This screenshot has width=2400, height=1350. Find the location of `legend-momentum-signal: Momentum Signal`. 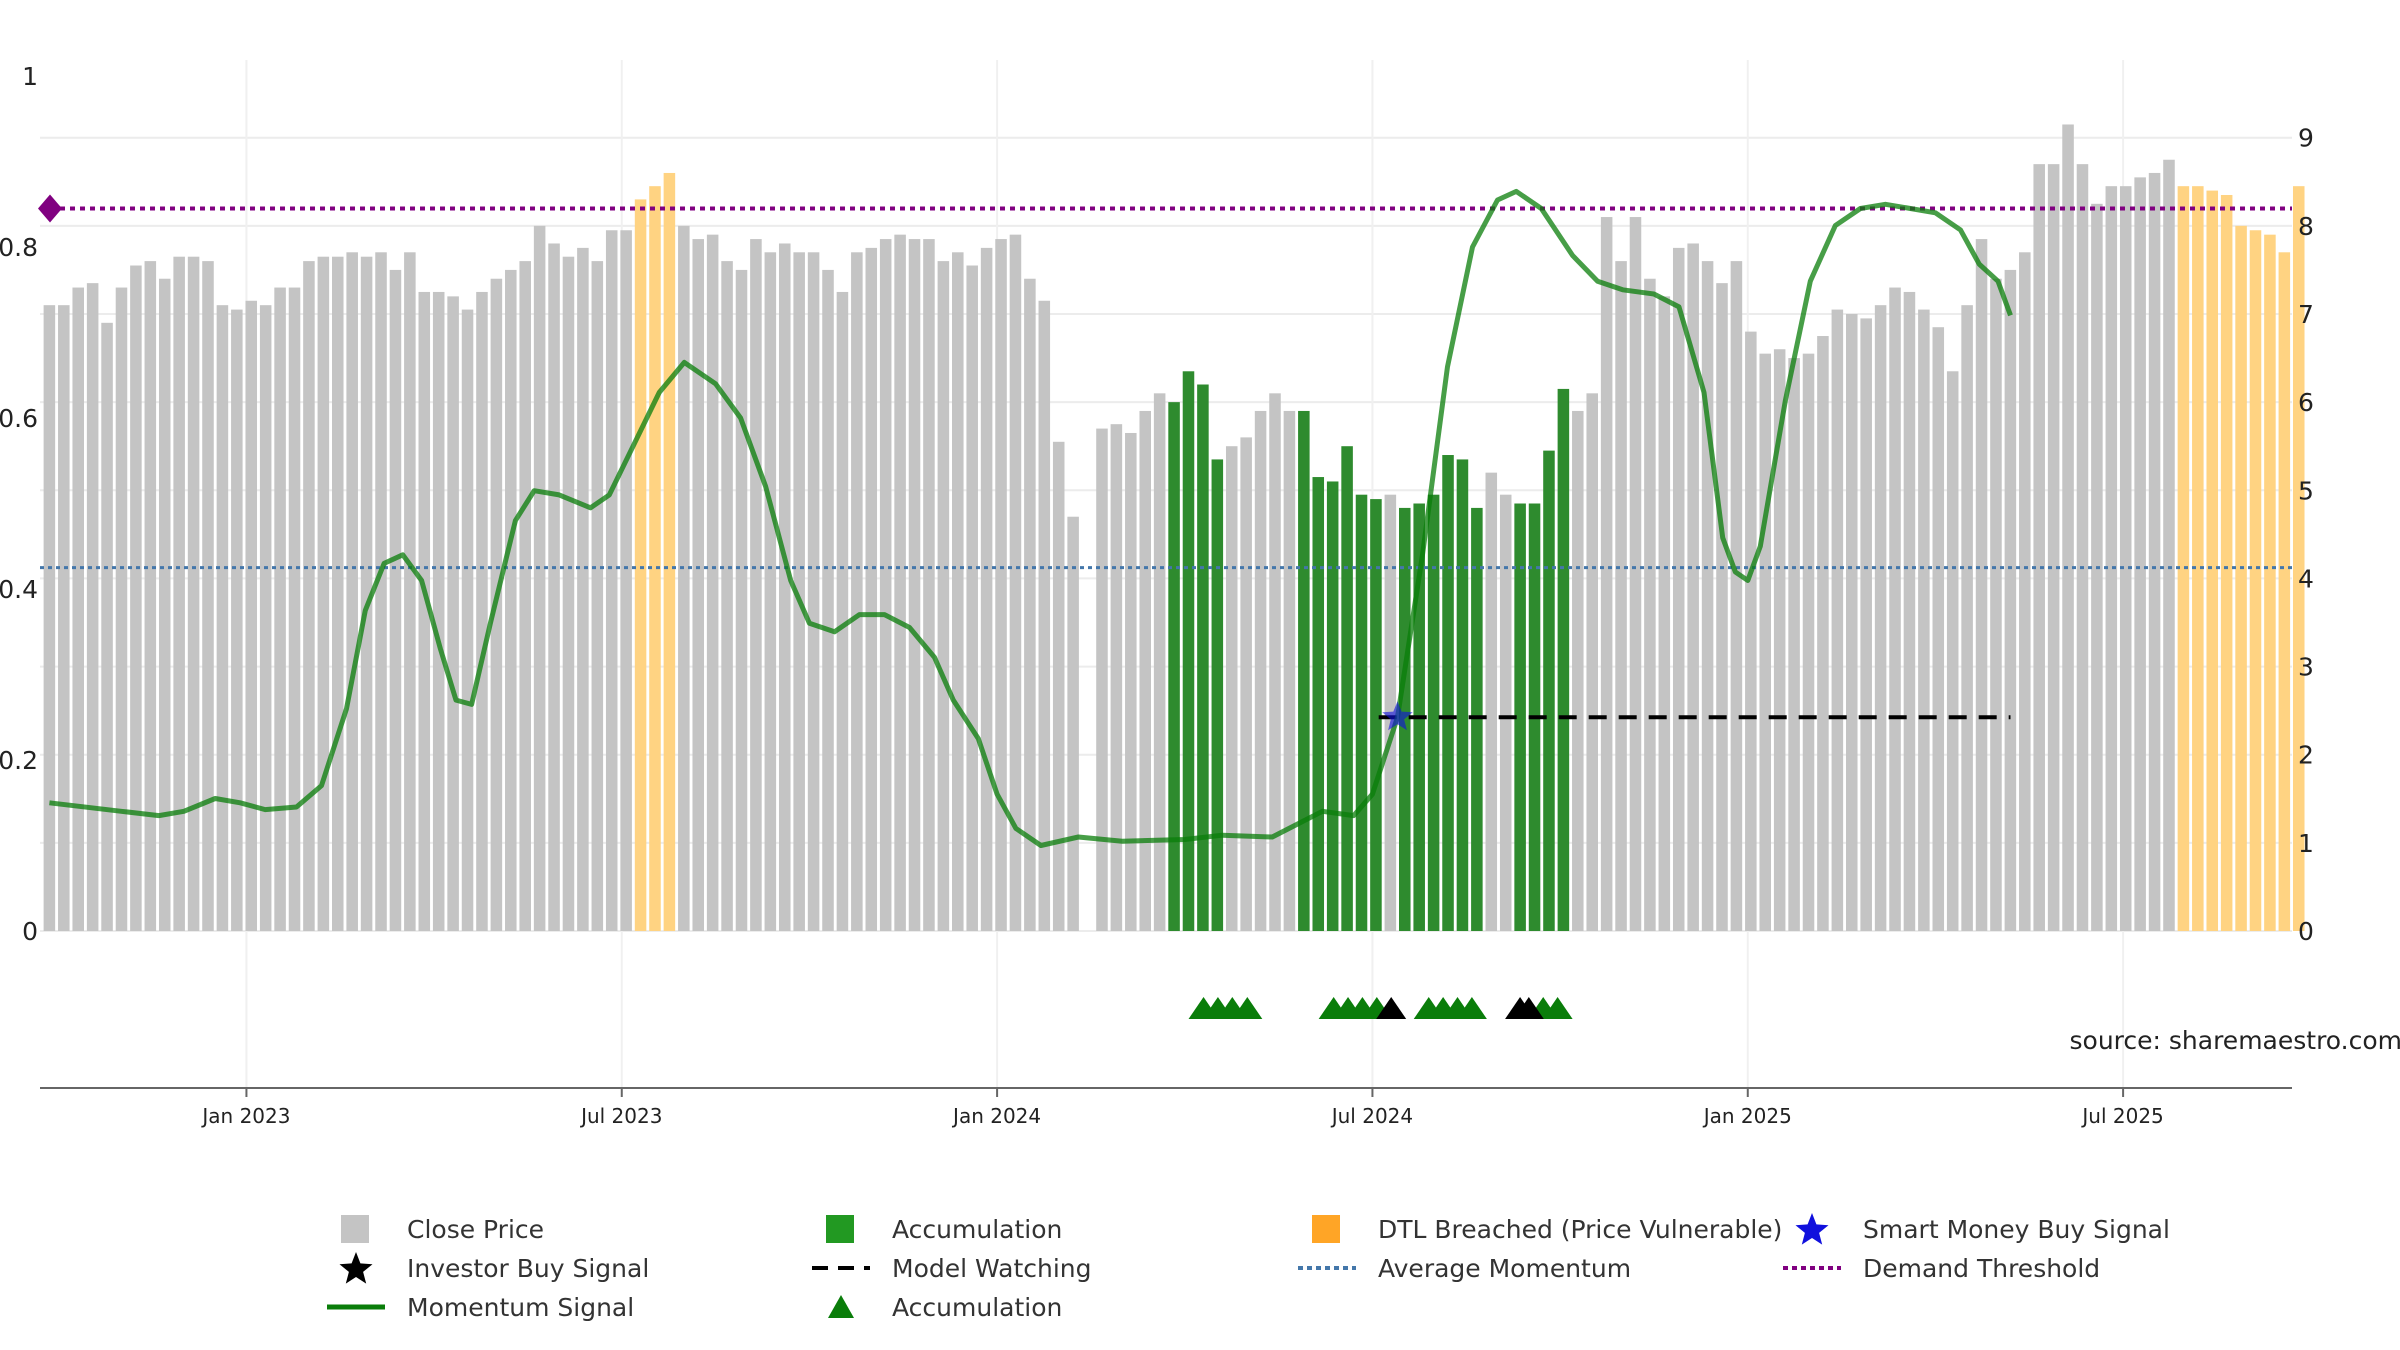

legend-momentum-signal: Momentum Signal is located at coordinates (479, 1307).